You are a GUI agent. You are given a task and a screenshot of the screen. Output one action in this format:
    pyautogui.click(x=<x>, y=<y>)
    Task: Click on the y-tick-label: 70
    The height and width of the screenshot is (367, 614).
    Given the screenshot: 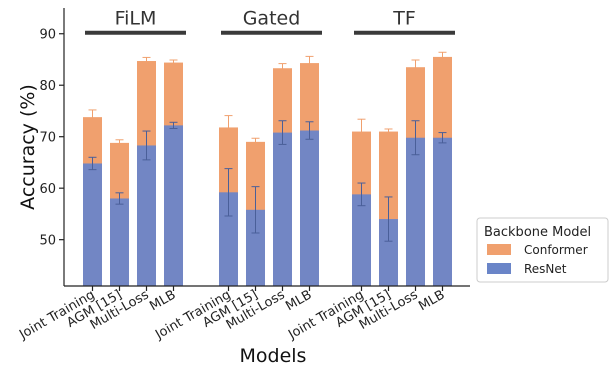 What is the action you would take?
    pyautogui.click(x=47, y=138)
    